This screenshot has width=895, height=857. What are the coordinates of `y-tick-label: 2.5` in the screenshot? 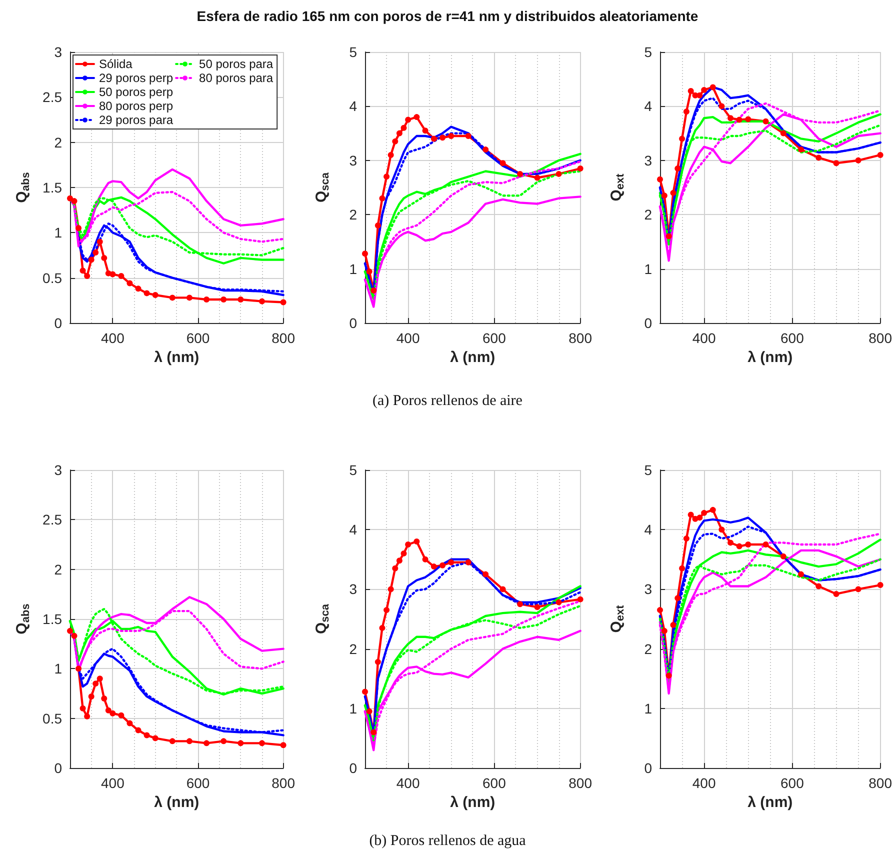 It's located at (52, 520).